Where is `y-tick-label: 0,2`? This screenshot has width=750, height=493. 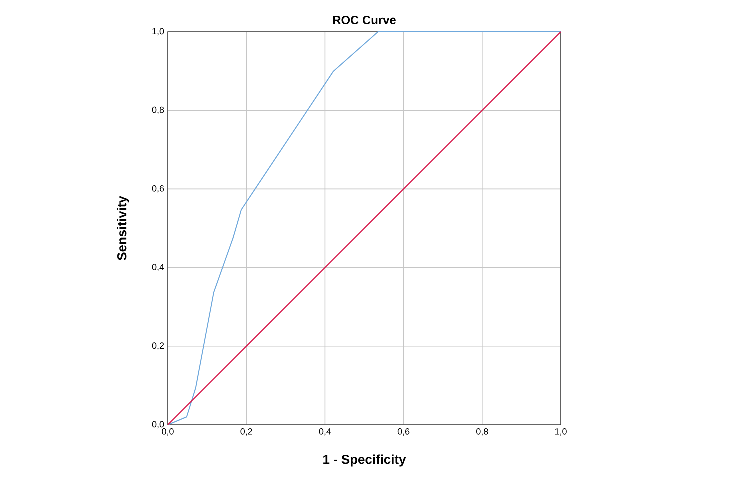 y-tick-label: 0,2 is located at coordinates (158, 346).